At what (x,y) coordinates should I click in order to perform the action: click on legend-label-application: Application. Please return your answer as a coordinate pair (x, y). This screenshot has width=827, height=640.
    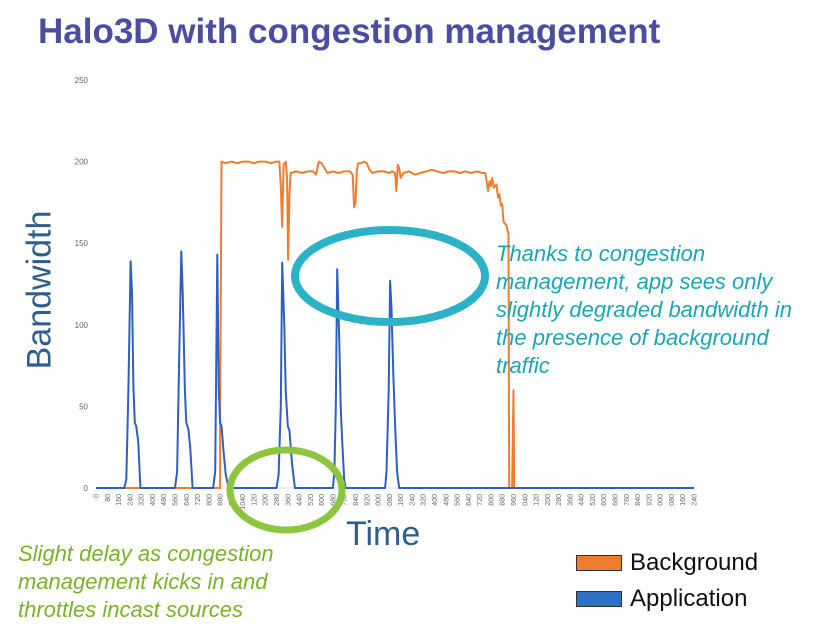
    Looking at the image, I should click on (689, 598).